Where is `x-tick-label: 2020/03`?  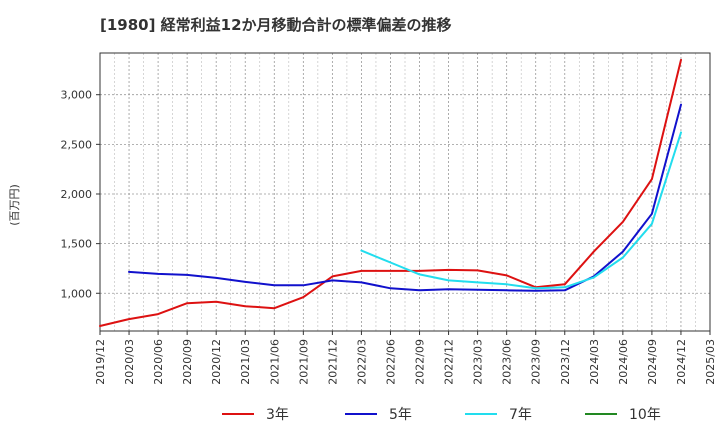 x-tick-label: 2020/03 is located at coordinates (129, 362).